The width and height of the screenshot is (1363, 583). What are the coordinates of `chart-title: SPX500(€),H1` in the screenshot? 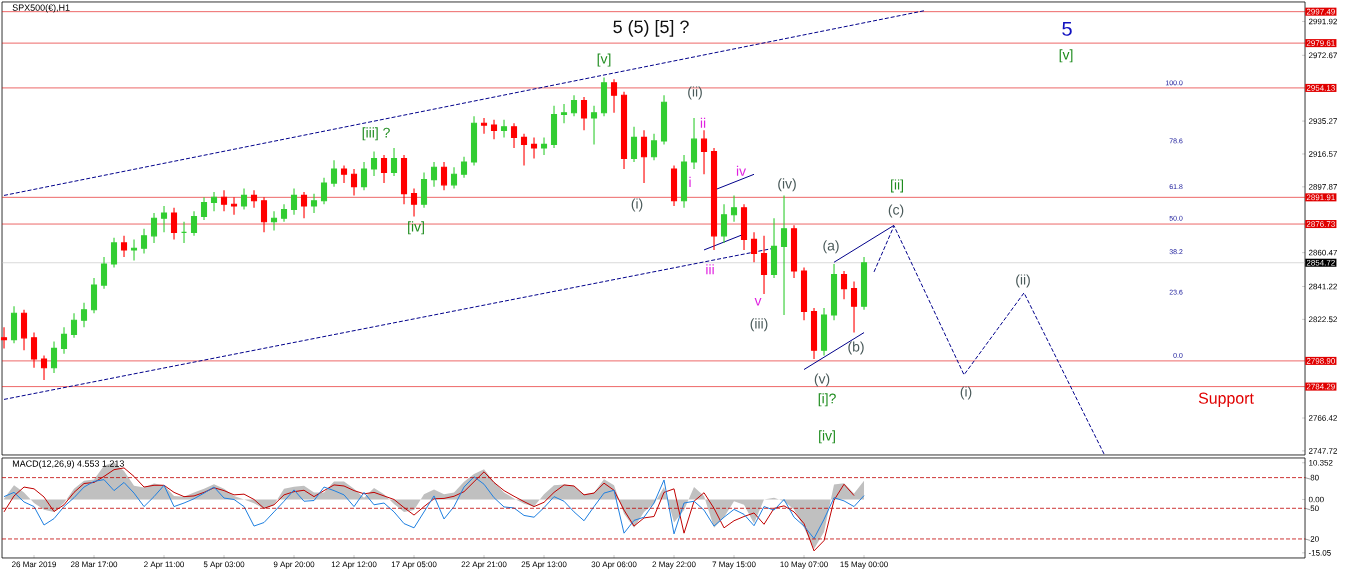 It's located at (41, 8).